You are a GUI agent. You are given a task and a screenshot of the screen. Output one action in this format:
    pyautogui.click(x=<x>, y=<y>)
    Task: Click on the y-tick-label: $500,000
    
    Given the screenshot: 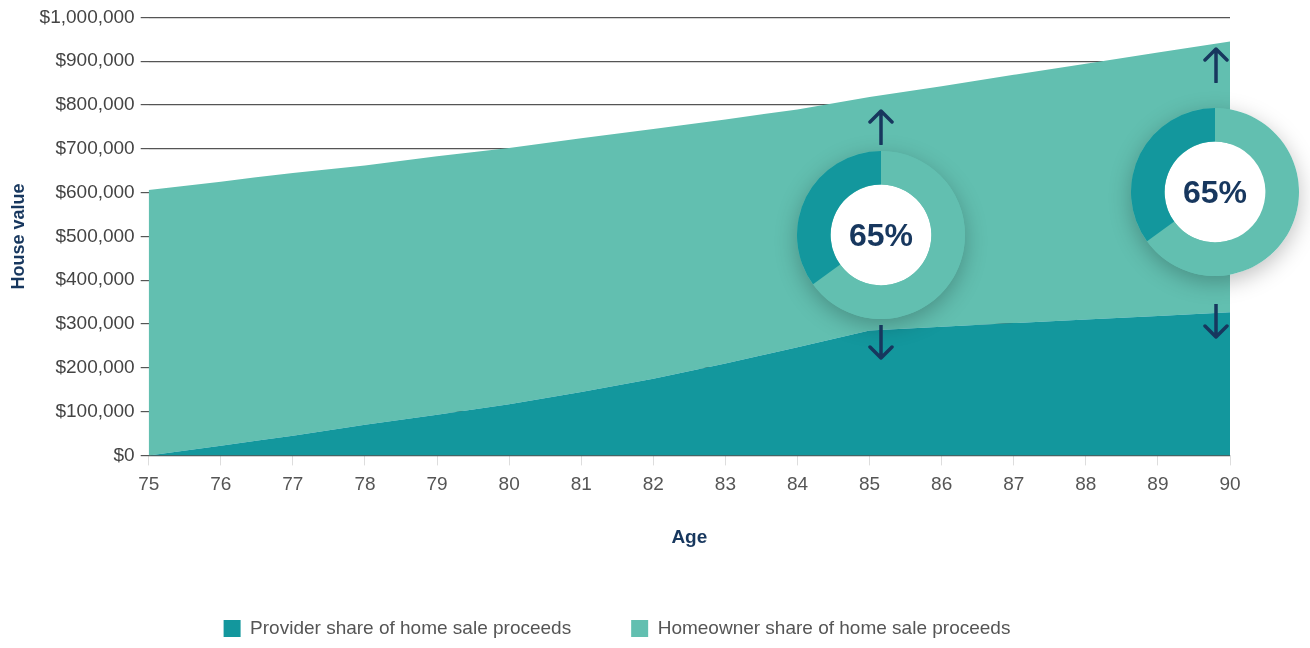 What is the action you would take?
    pyautogui.click(x=95, y=235)
    